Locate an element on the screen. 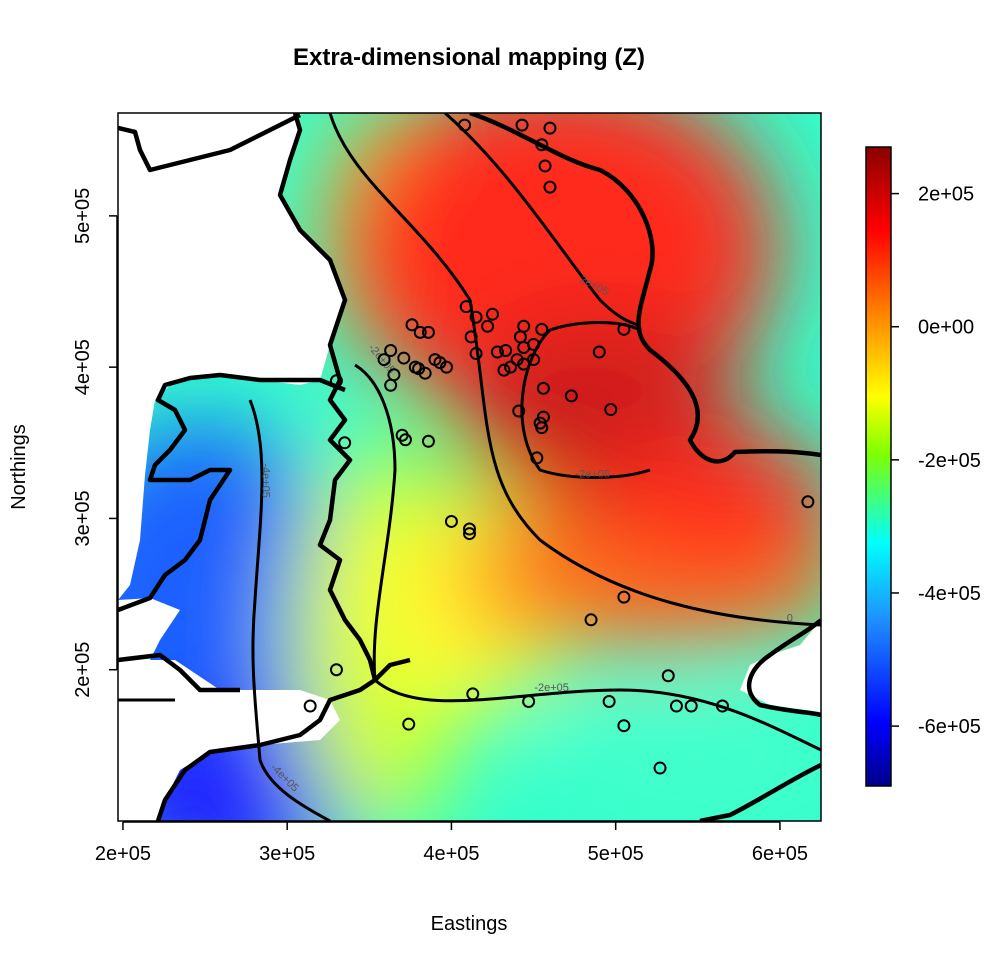  y-tick-label-3: 5e+05 is located at coordinates (83, 216).